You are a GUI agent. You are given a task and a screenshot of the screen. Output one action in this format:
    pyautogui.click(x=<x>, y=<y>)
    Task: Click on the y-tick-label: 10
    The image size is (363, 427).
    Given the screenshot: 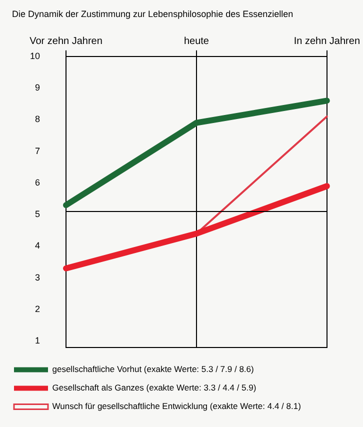 What is the action you would take?
    pyautogui.click(x=35, y=55)
    